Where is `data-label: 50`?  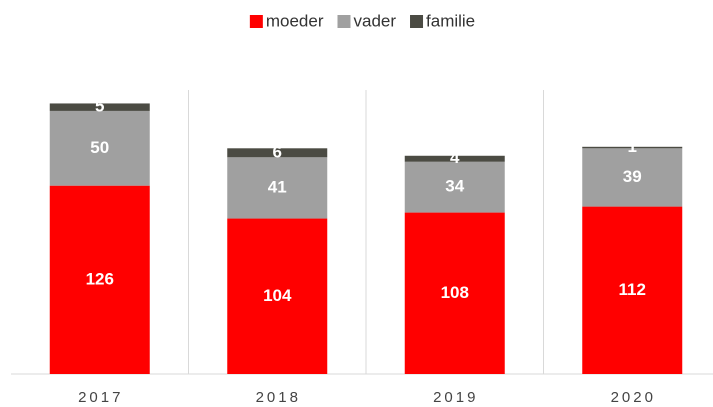
data-label: 50 is located at coordinates (99, 147).